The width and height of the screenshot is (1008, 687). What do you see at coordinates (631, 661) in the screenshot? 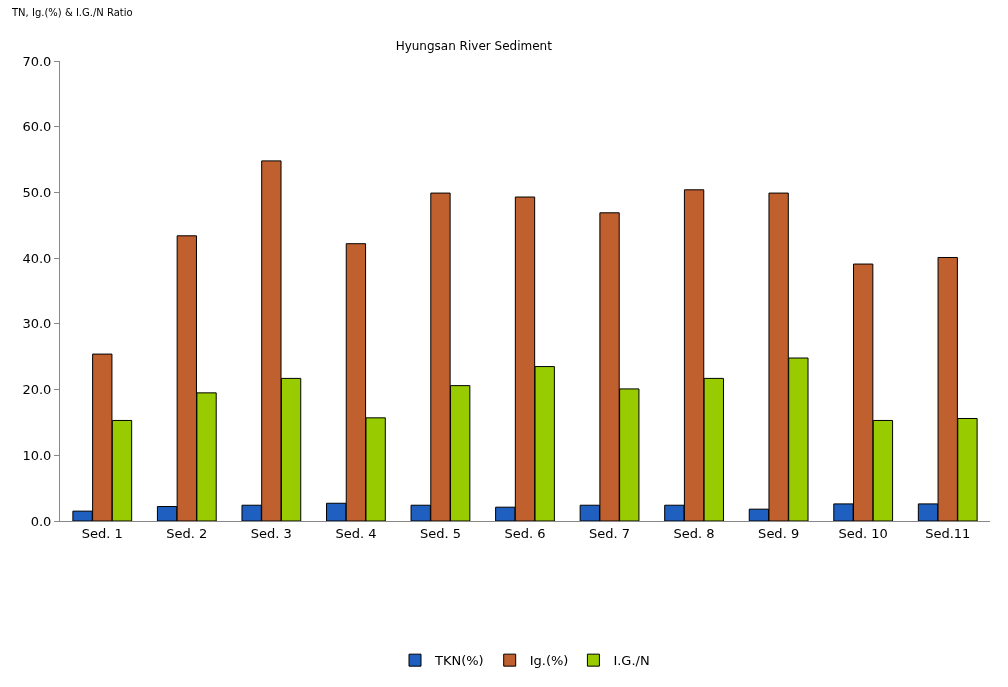
I see `legend-label: I.G./N` at bounding box center [631, 661].